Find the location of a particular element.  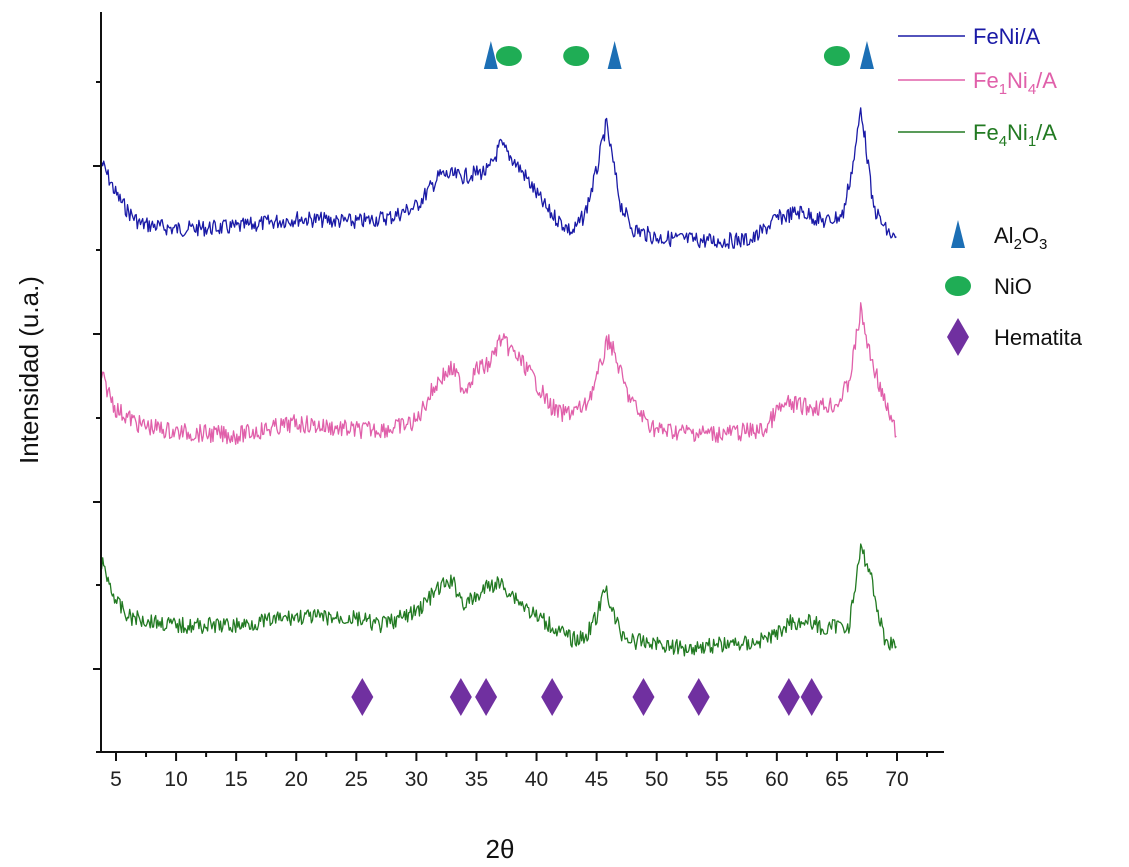

x-tick-label: 5 is located at coordinates (116, 779).